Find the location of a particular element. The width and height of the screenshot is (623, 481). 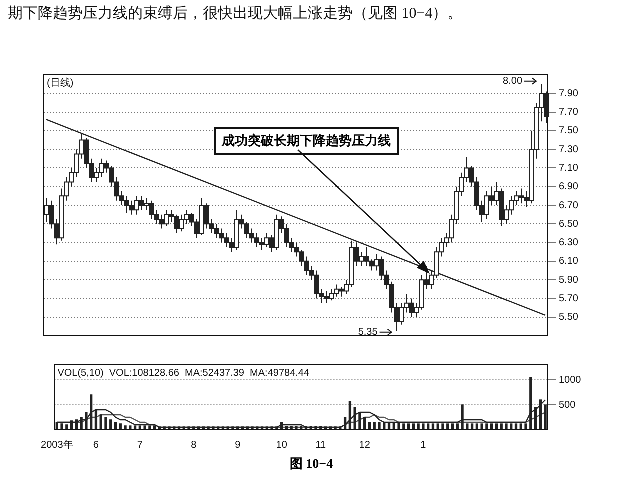

chart-title: (日线) is located at coordinates (60, 82).